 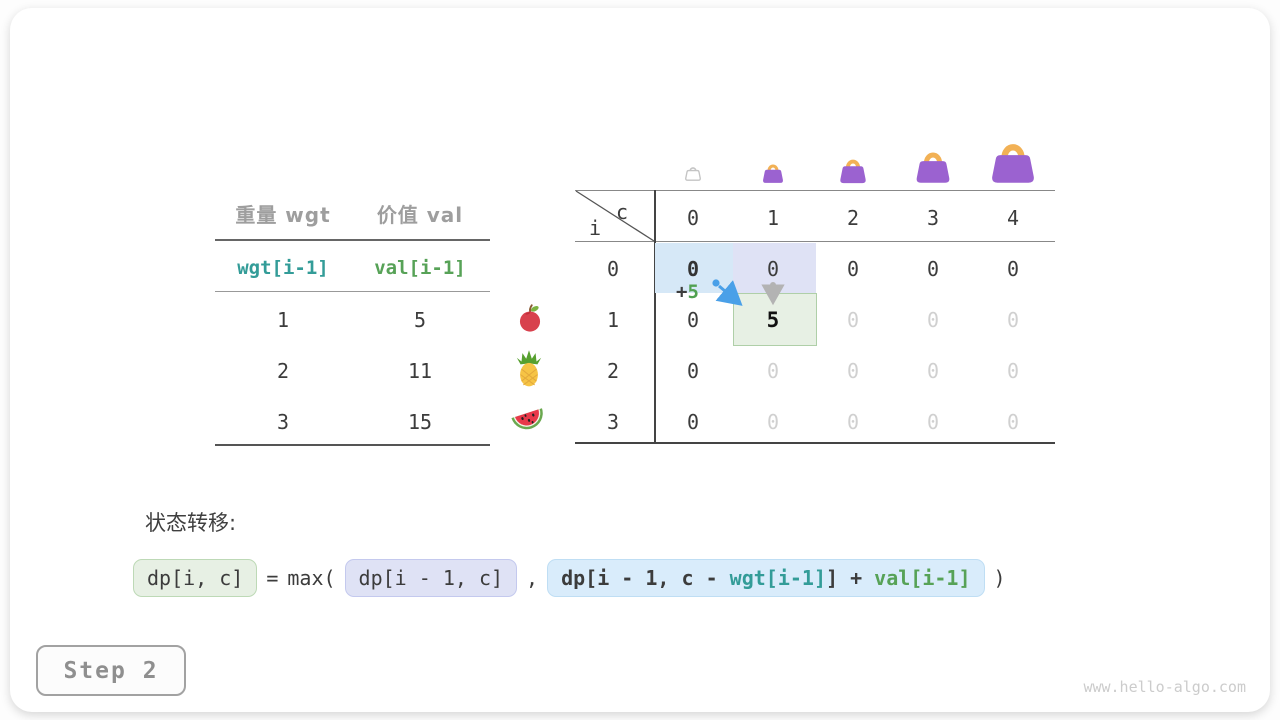 What do you see at coordinates (420, 268) in the screenshot?
I see `items-subheader-val: val[i-1]` at bounding box center [420, 268].